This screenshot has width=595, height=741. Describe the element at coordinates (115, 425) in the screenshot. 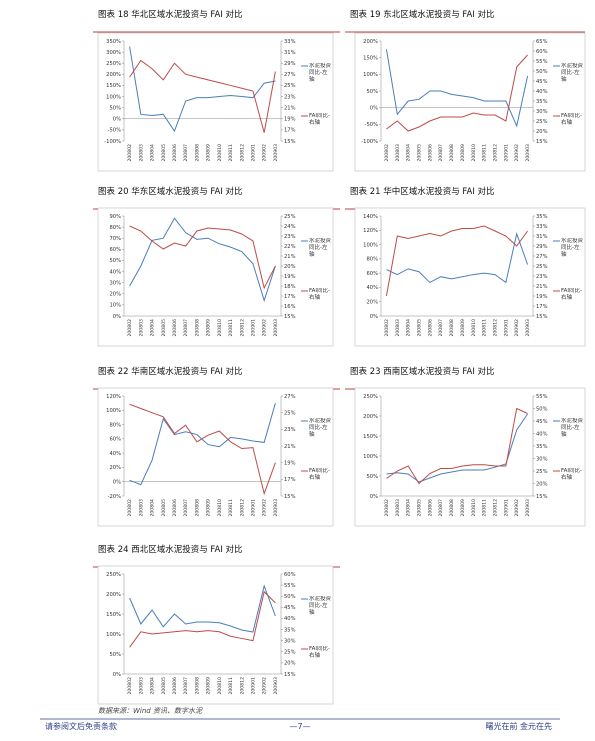

I see `y-tick-label: 80%` at that location.